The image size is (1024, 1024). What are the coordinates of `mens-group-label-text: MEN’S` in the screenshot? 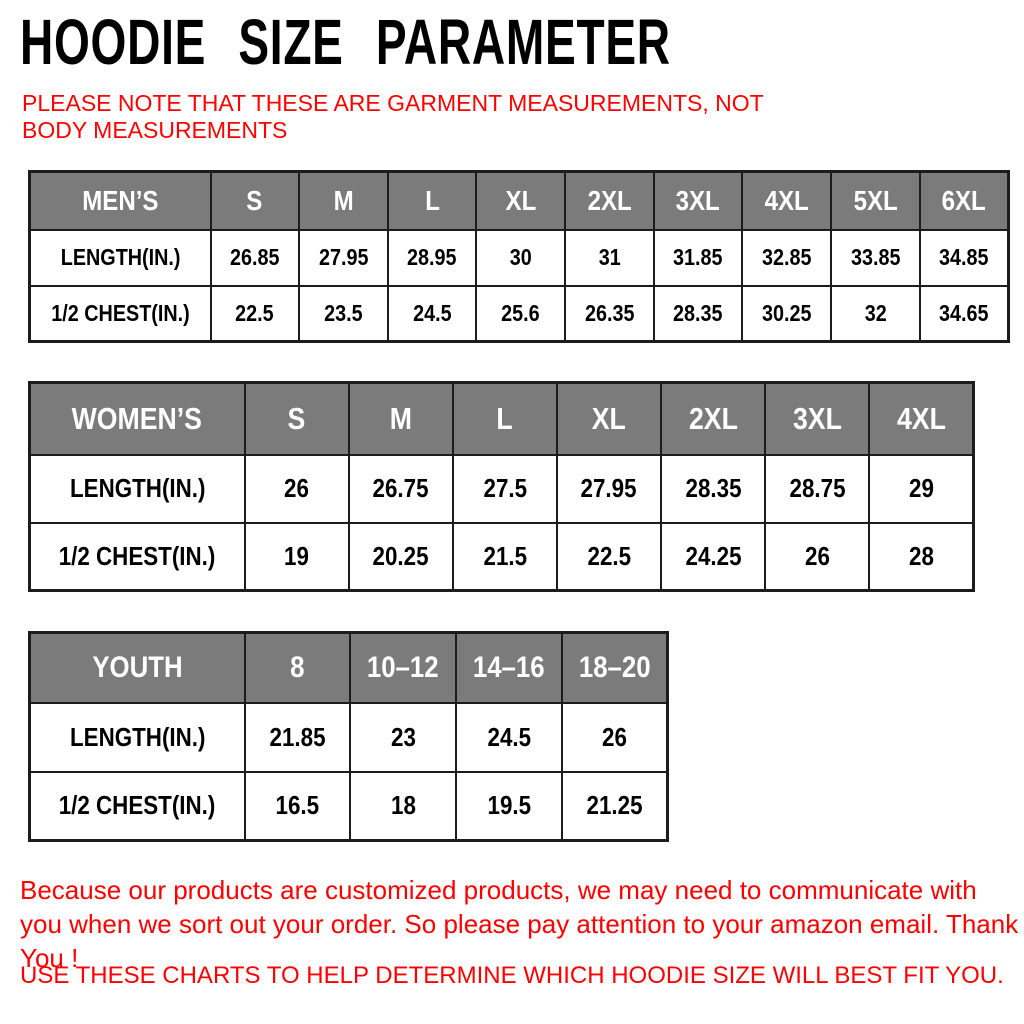 It's located at (120, 200).